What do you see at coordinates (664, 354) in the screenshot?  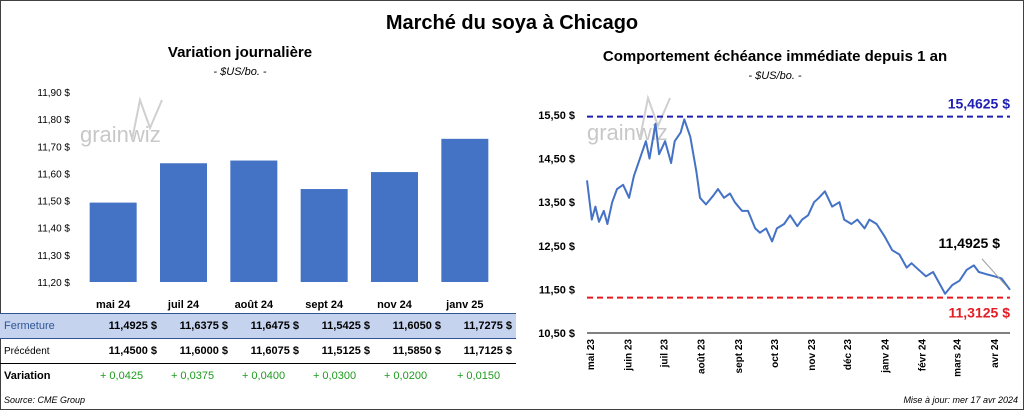 I see `x-tick-label: juil 23` at bounding box center [664, 354].